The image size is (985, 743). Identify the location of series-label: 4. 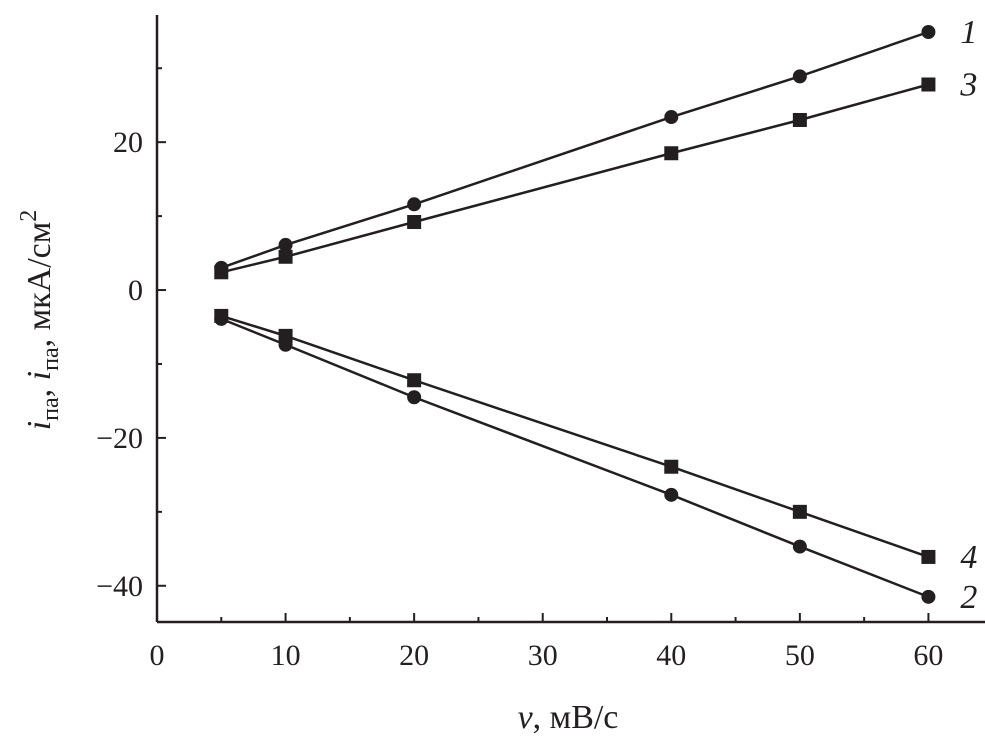
(968, 557).